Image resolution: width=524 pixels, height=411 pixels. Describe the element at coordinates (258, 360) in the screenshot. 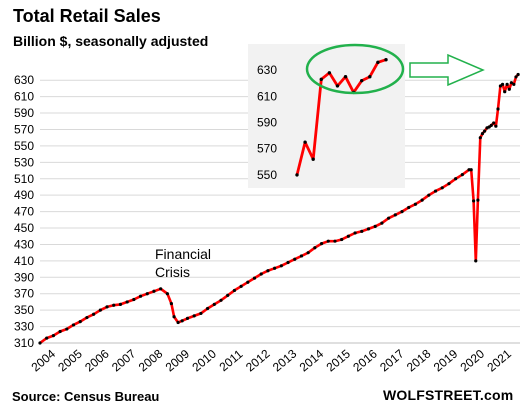

I see `x-tick-label: 2012` at that location.